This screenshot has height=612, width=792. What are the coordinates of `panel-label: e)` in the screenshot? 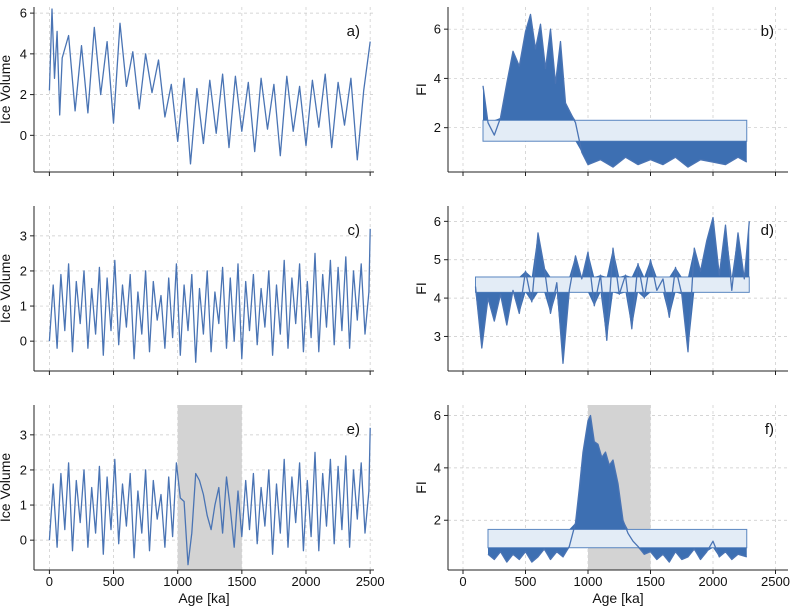 It's located at (353, 429).